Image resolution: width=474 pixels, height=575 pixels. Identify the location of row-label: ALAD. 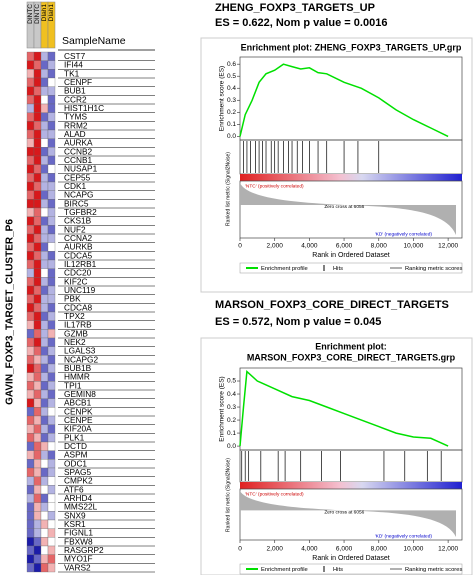
(75, 134).